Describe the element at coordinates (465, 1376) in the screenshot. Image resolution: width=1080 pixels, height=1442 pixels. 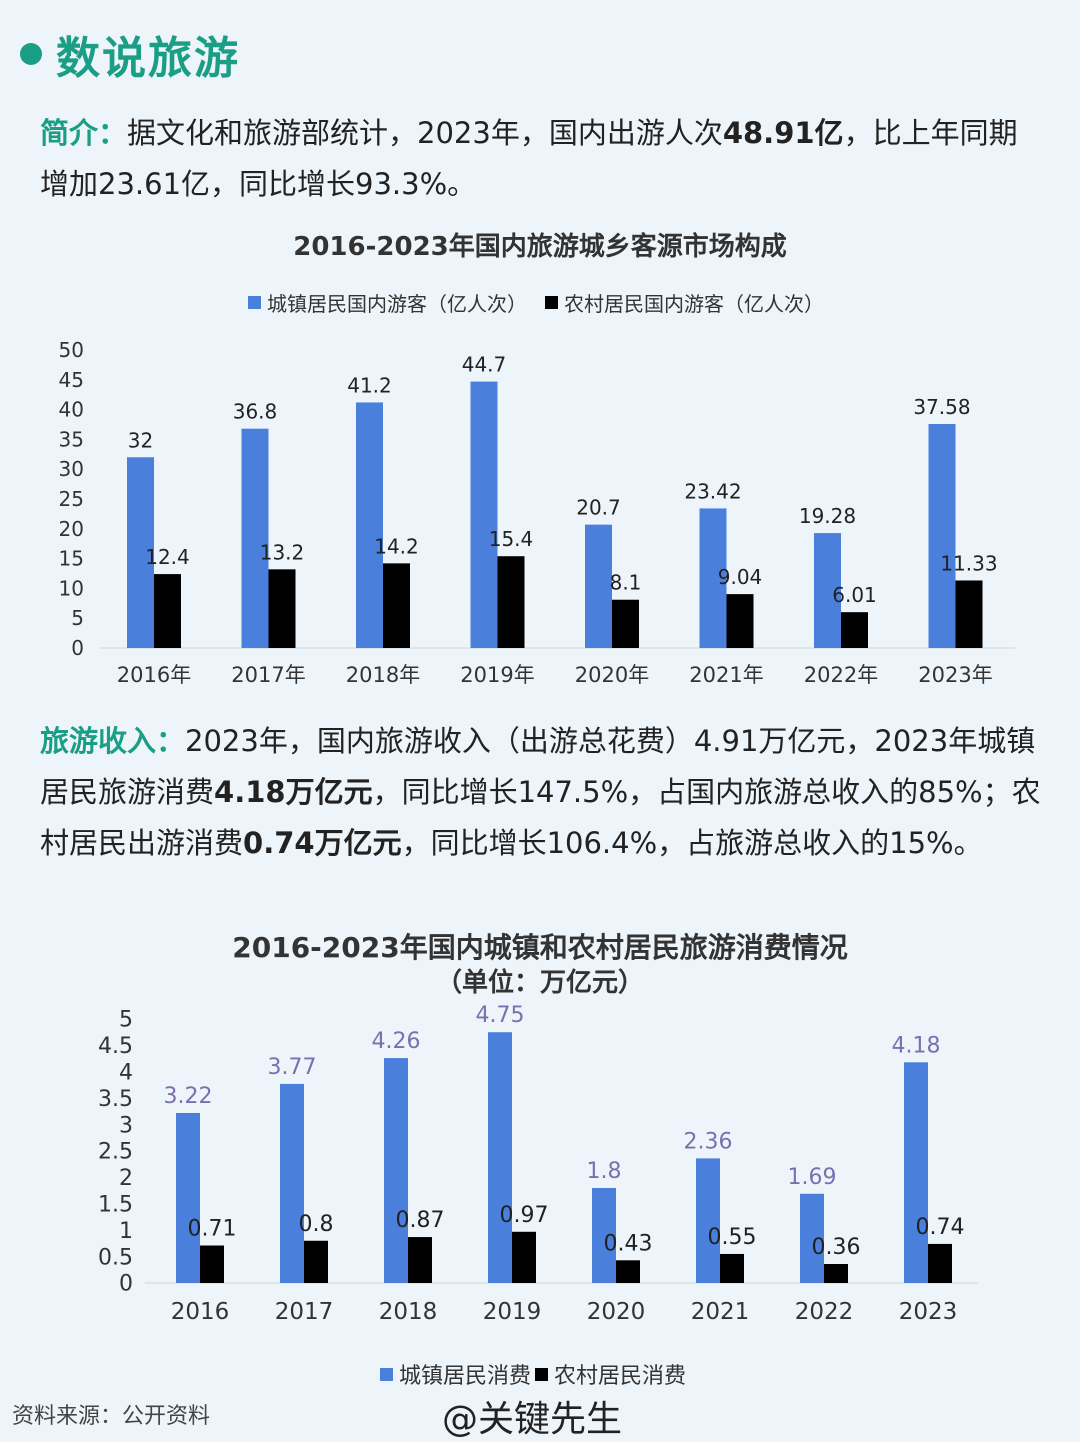
I see `chart2-legend-urban-label: 城镇居民消费` at that location.